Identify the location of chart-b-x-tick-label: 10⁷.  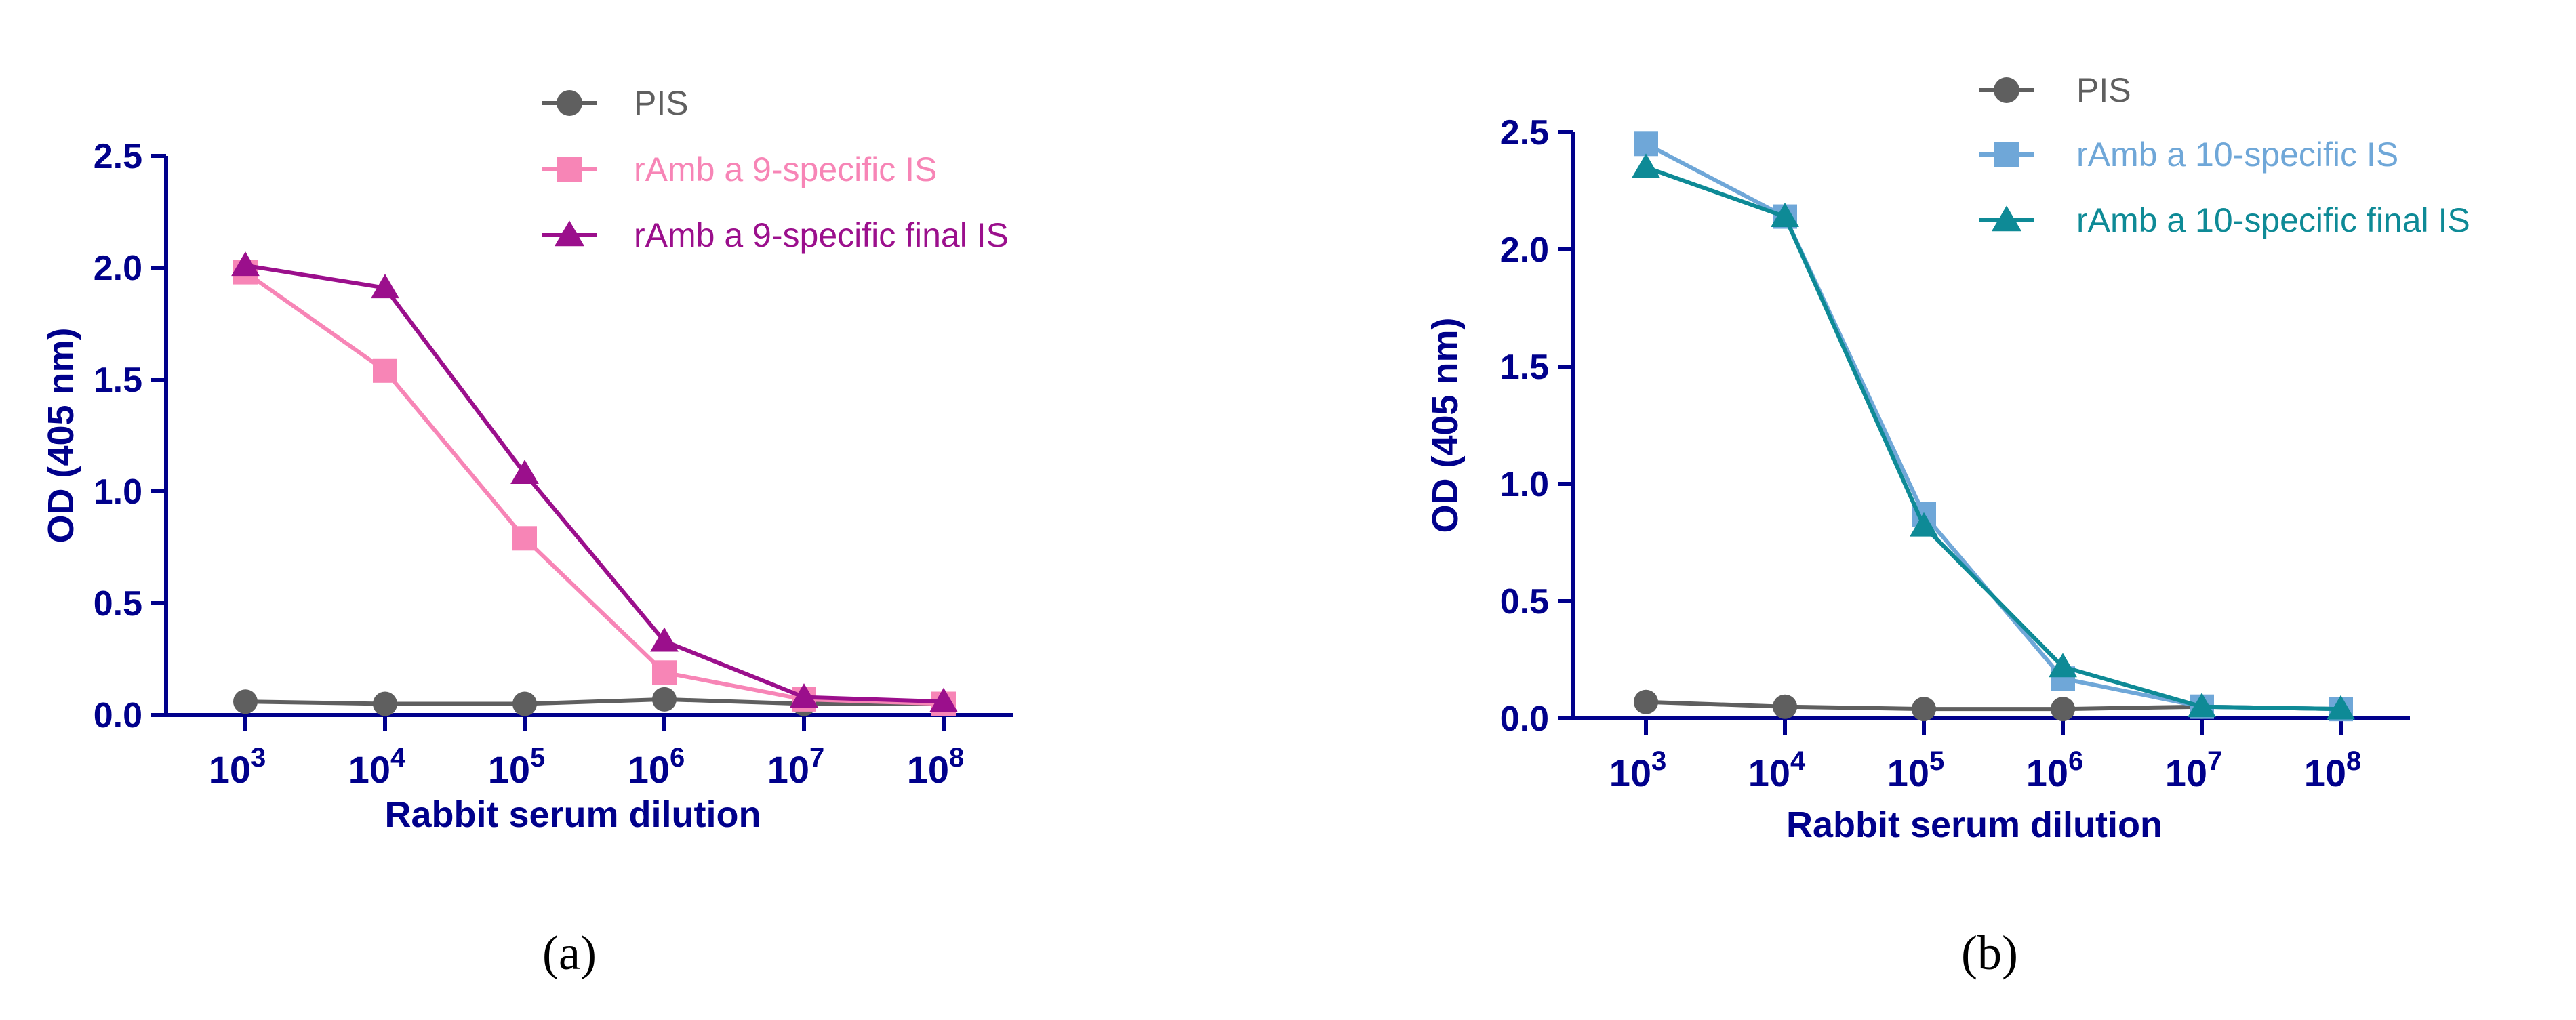
(2194, 770).